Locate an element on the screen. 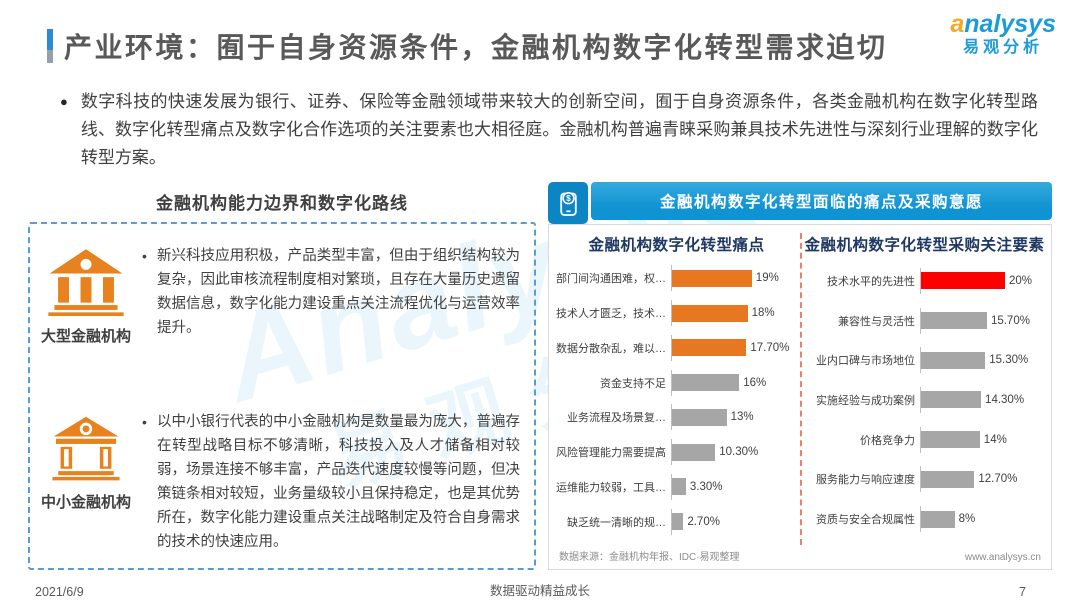 This screenshot has height=608, width=1080. bar-row: 业务流程及场景复… 13% is located at coordinates (676, 417).